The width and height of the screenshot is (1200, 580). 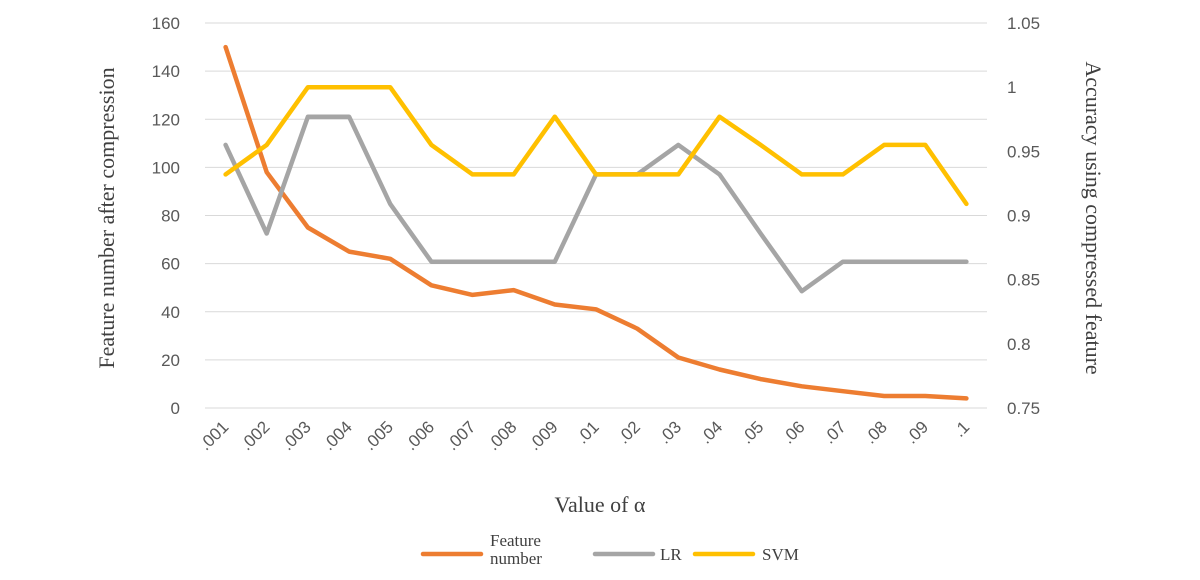 What do you see at coordinates (106, 217) in the screenshot?
I see `left-axis-title: Feature number after compression` at bounding box center [106, 217].